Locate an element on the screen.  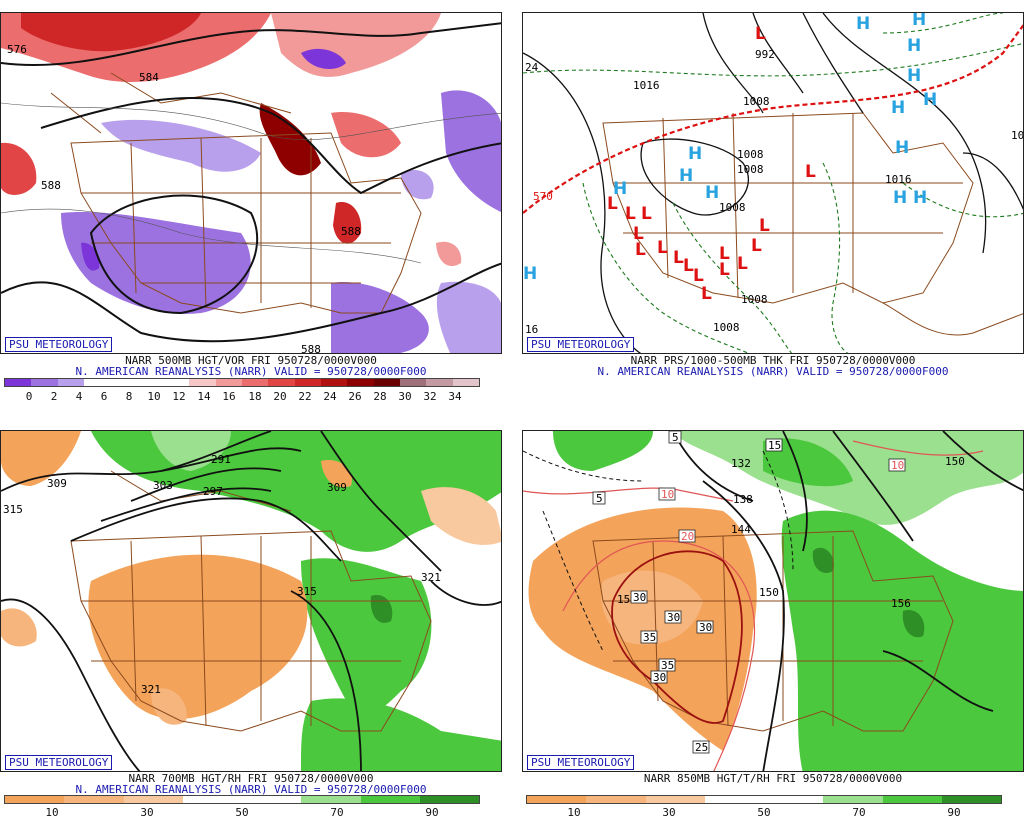
moist-area-east is located at coordinates (366, 636).